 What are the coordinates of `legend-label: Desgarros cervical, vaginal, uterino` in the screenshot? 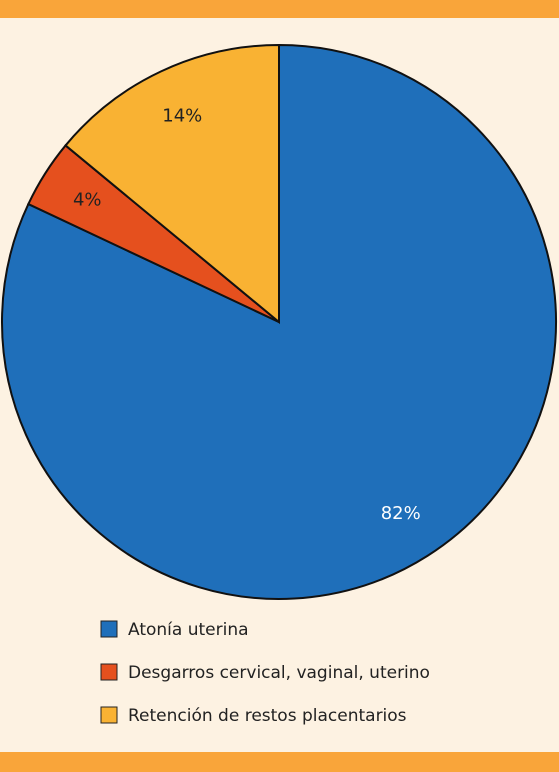 It's located at (279, 673).